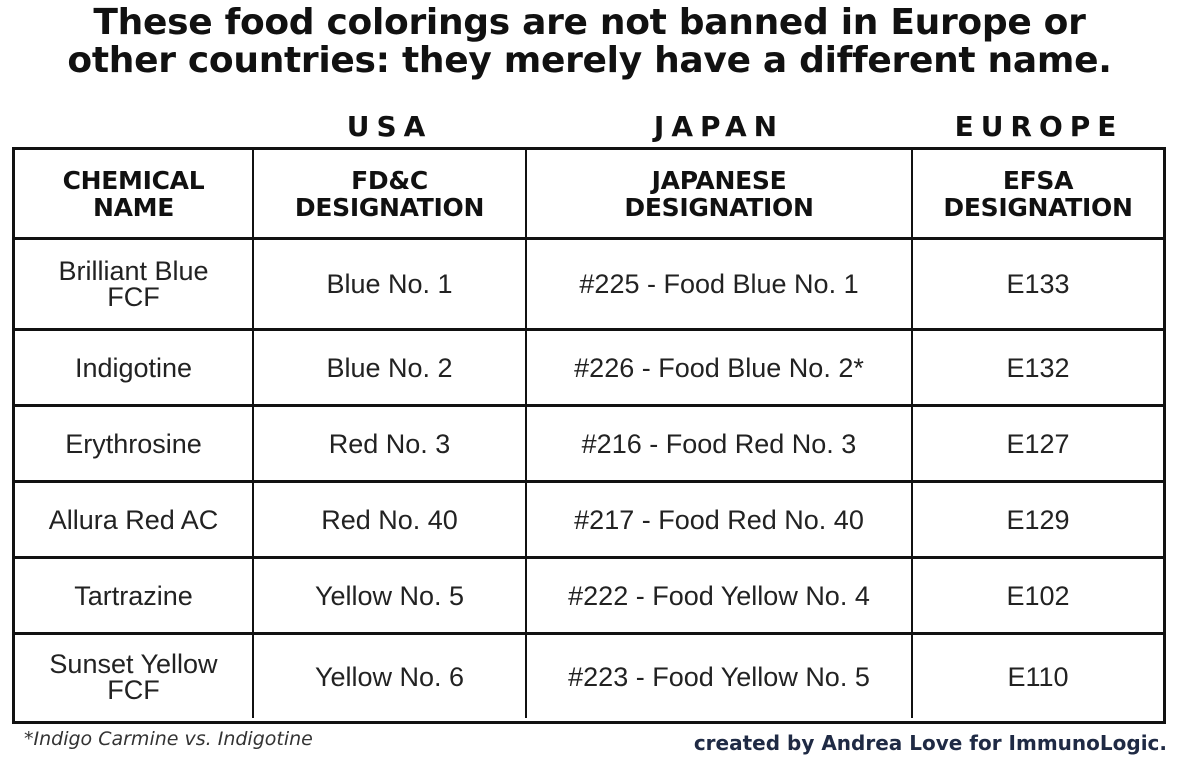 This screenshot has height=771, width=1179. What do you see at coordinates (389, 126) in the screenshot?
I see `country-label-usa: USA` at bounding box center [389, 126].